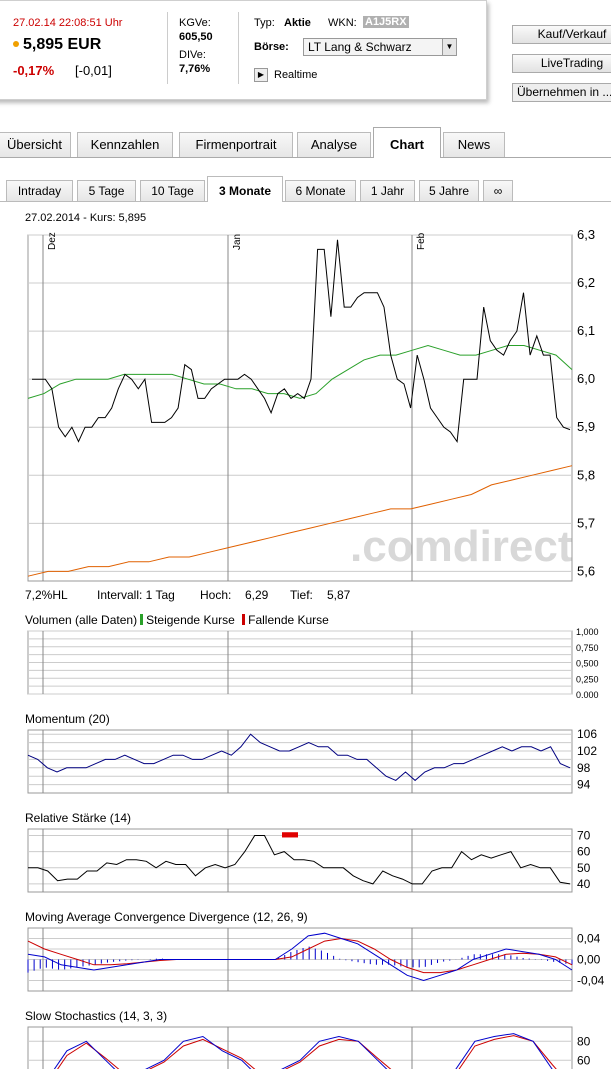  Describe the element at coordinates (587, 734) in the screenshot. I see `y-tick-label: 106` at that location.